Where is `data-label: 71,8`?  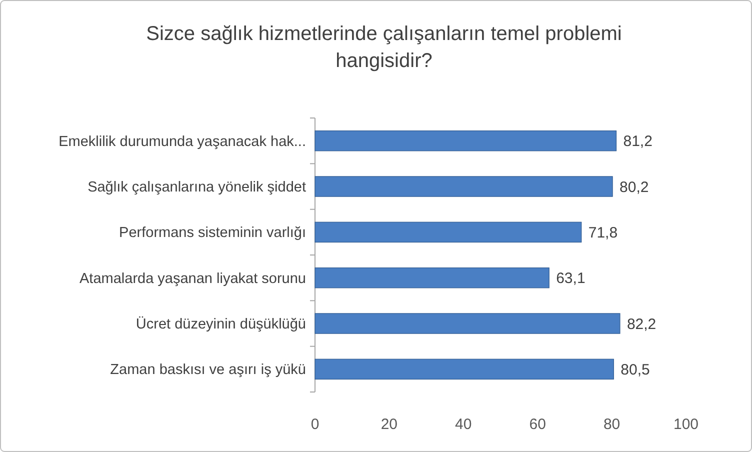
data-label: 71,8 is located at coordinates (603, 233).